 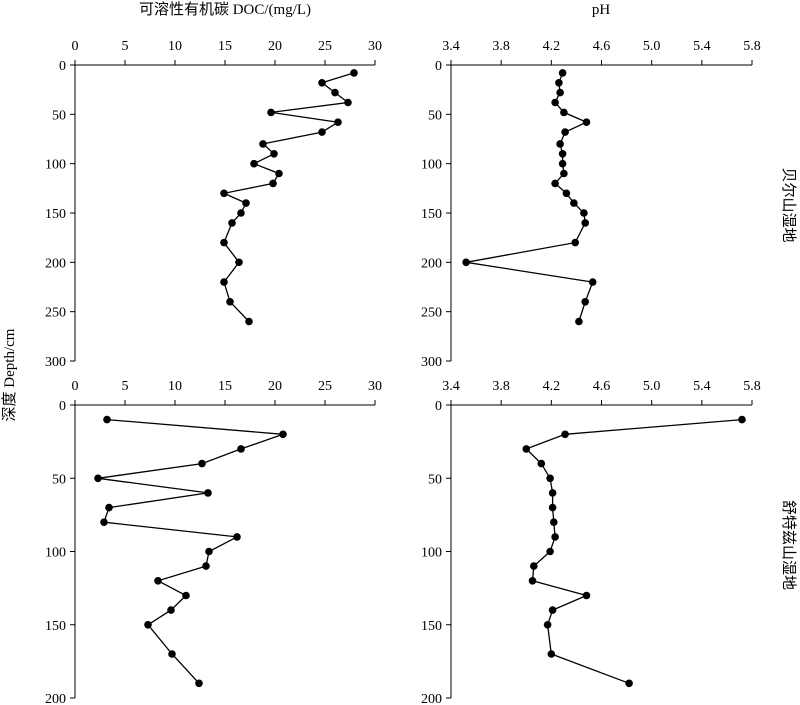 What do you see at coordinates (652, 386) in the screenshot?
I see `x-tick-label: 5.0` at bounding box center [652, 386].